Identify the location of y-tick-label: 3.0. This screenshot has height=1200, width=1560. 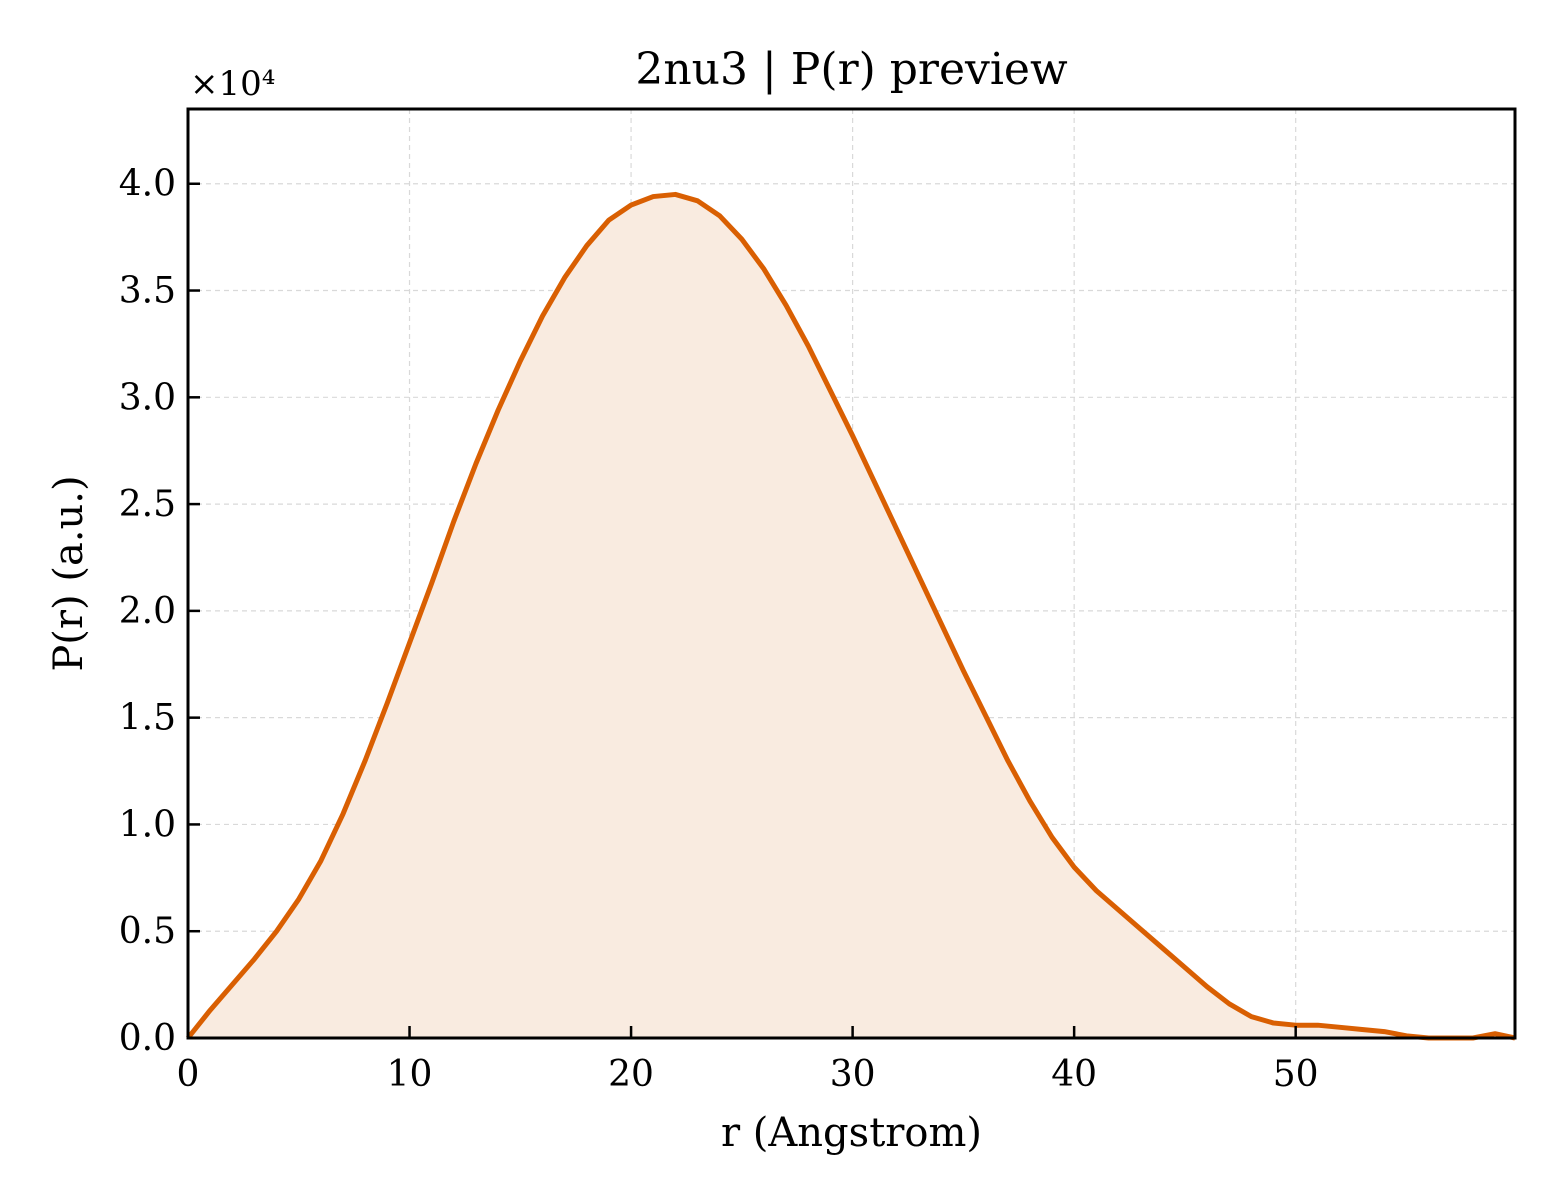
(147, 397).